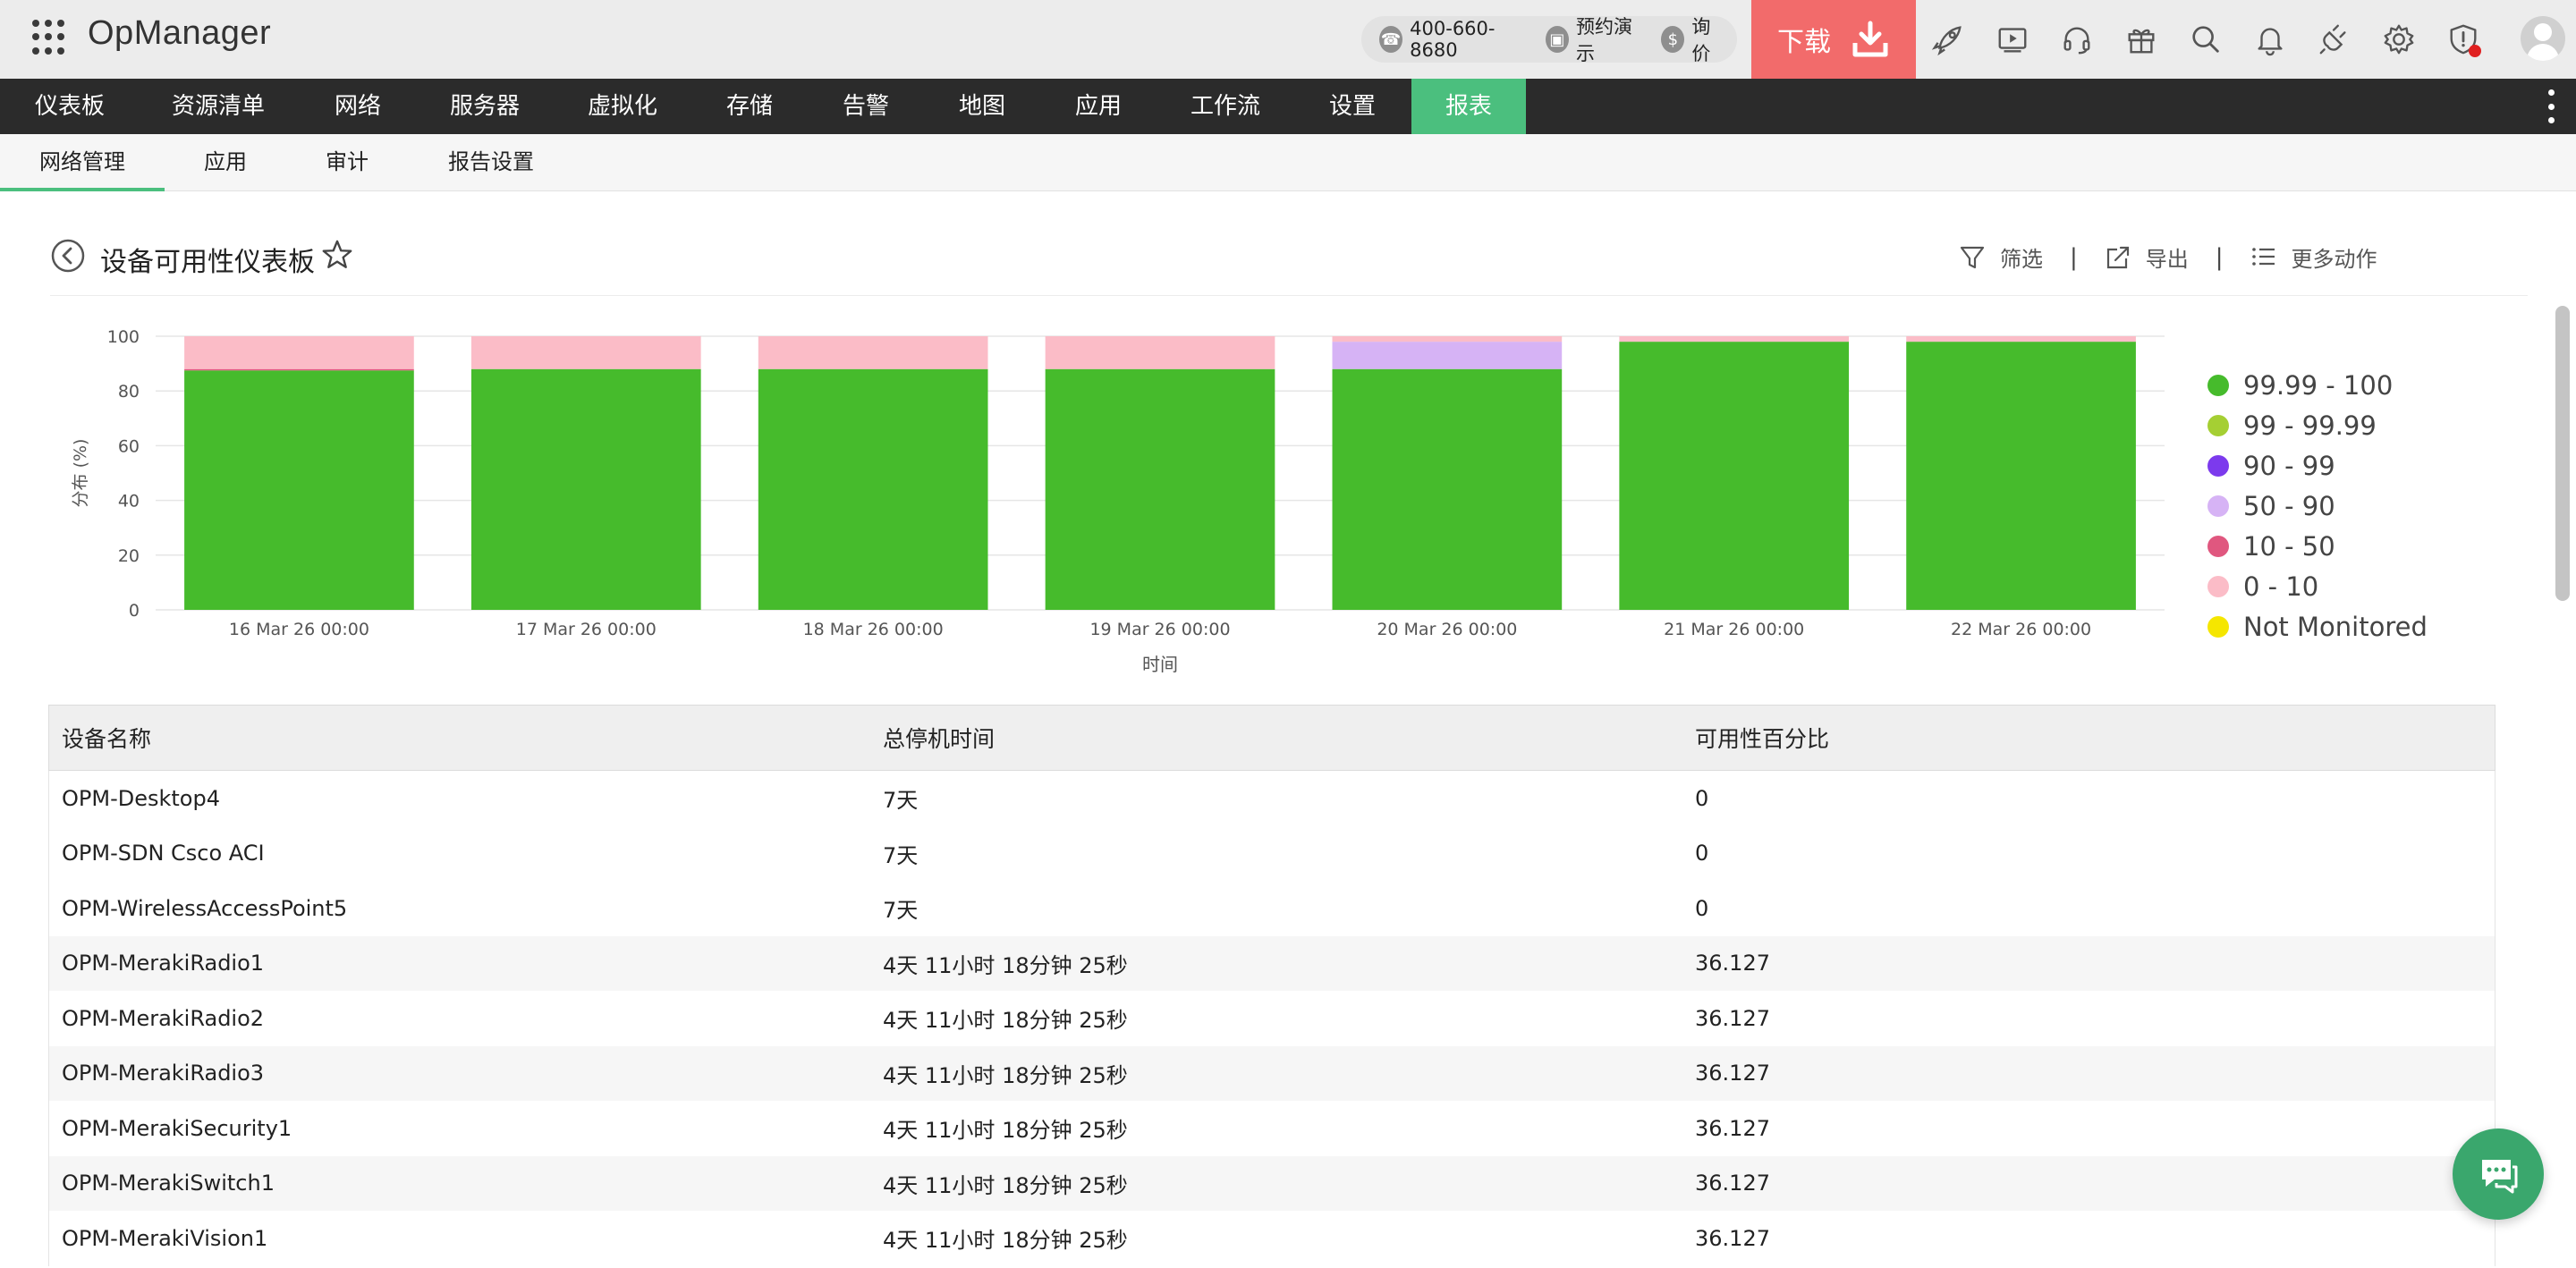  I want to click on tab-applications: 应用, so click(225, 161).